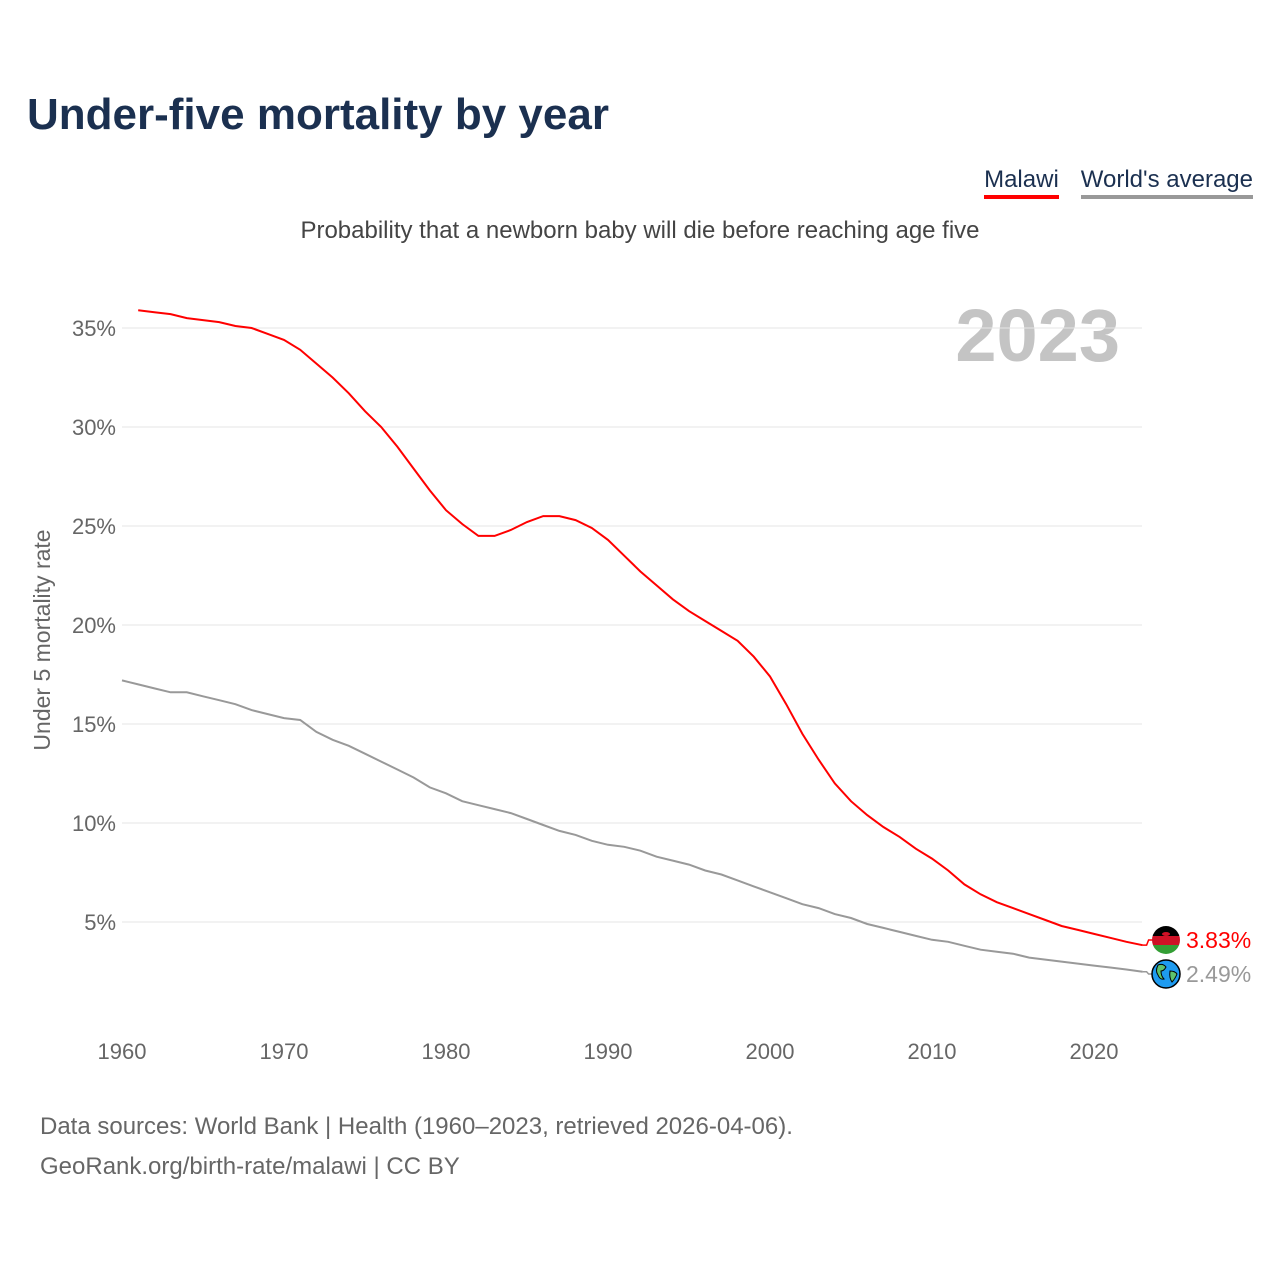 The image size is (1280, 1280). Describe the element at coordinates (932, 1051) in the screenshot. I see `x-tick-label: 2010` at that location.